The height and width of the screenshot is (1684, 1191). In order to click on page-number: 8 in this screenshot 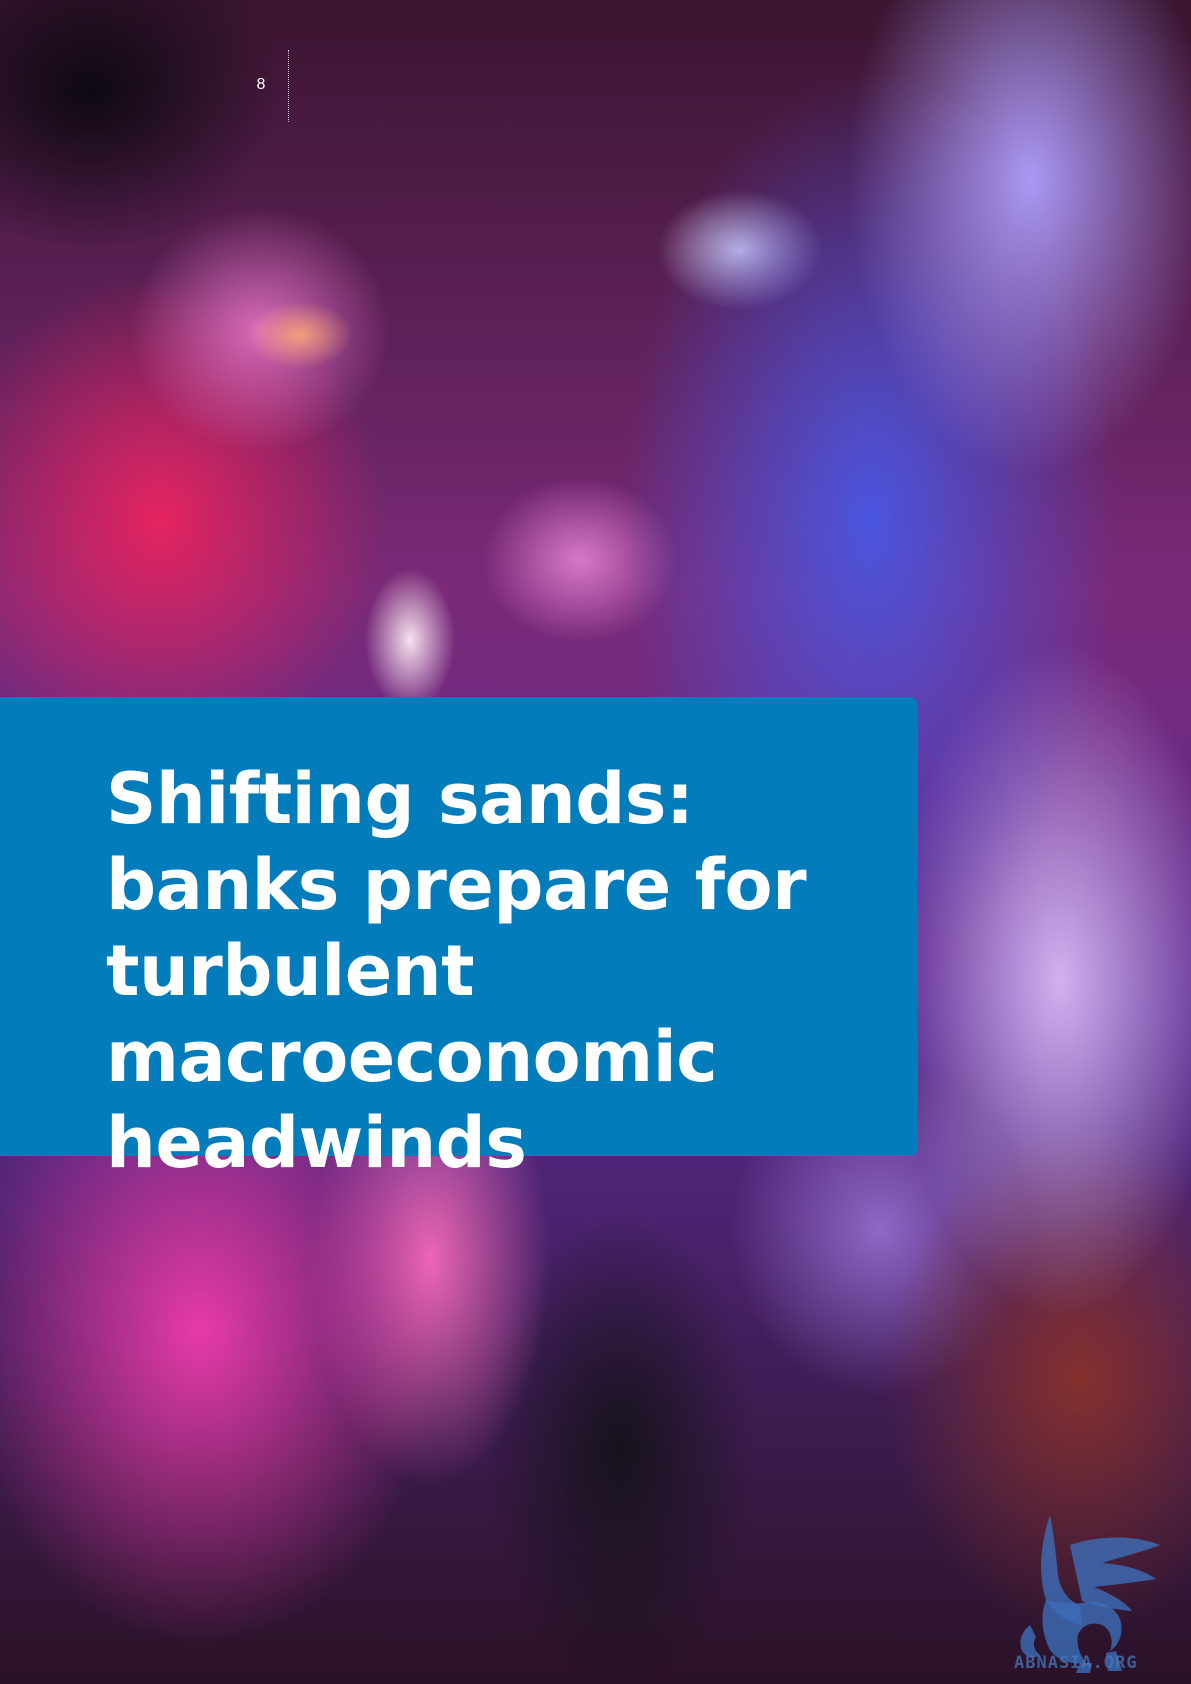, I will do `click(261, 85)`.